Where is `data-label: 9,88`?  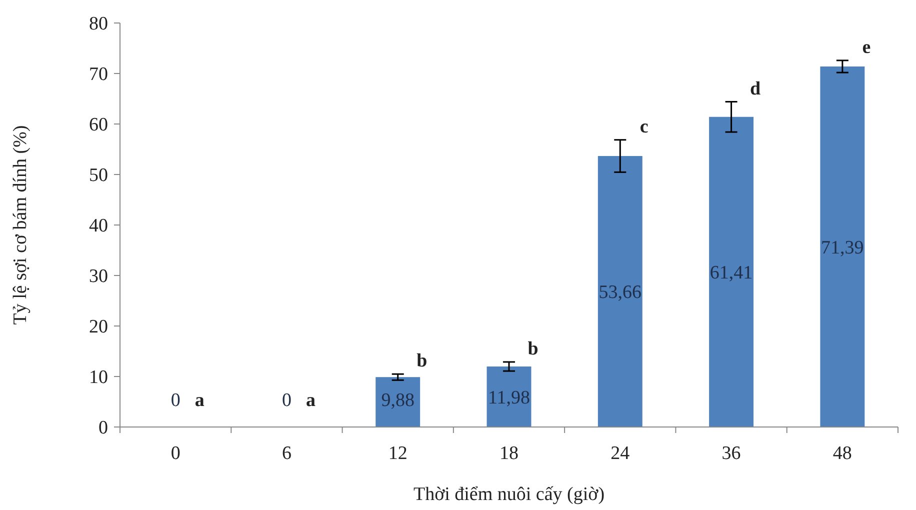
data-label: 9,88 is located at coordinates (397, 400).